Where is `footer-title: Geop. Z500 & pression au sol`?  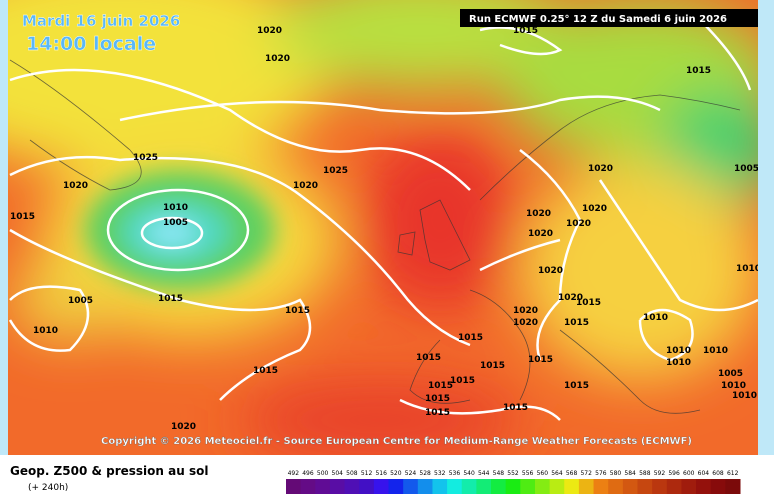
footer-title: Geop. Z500 & pression au sol is located at coordinates (109, 471).